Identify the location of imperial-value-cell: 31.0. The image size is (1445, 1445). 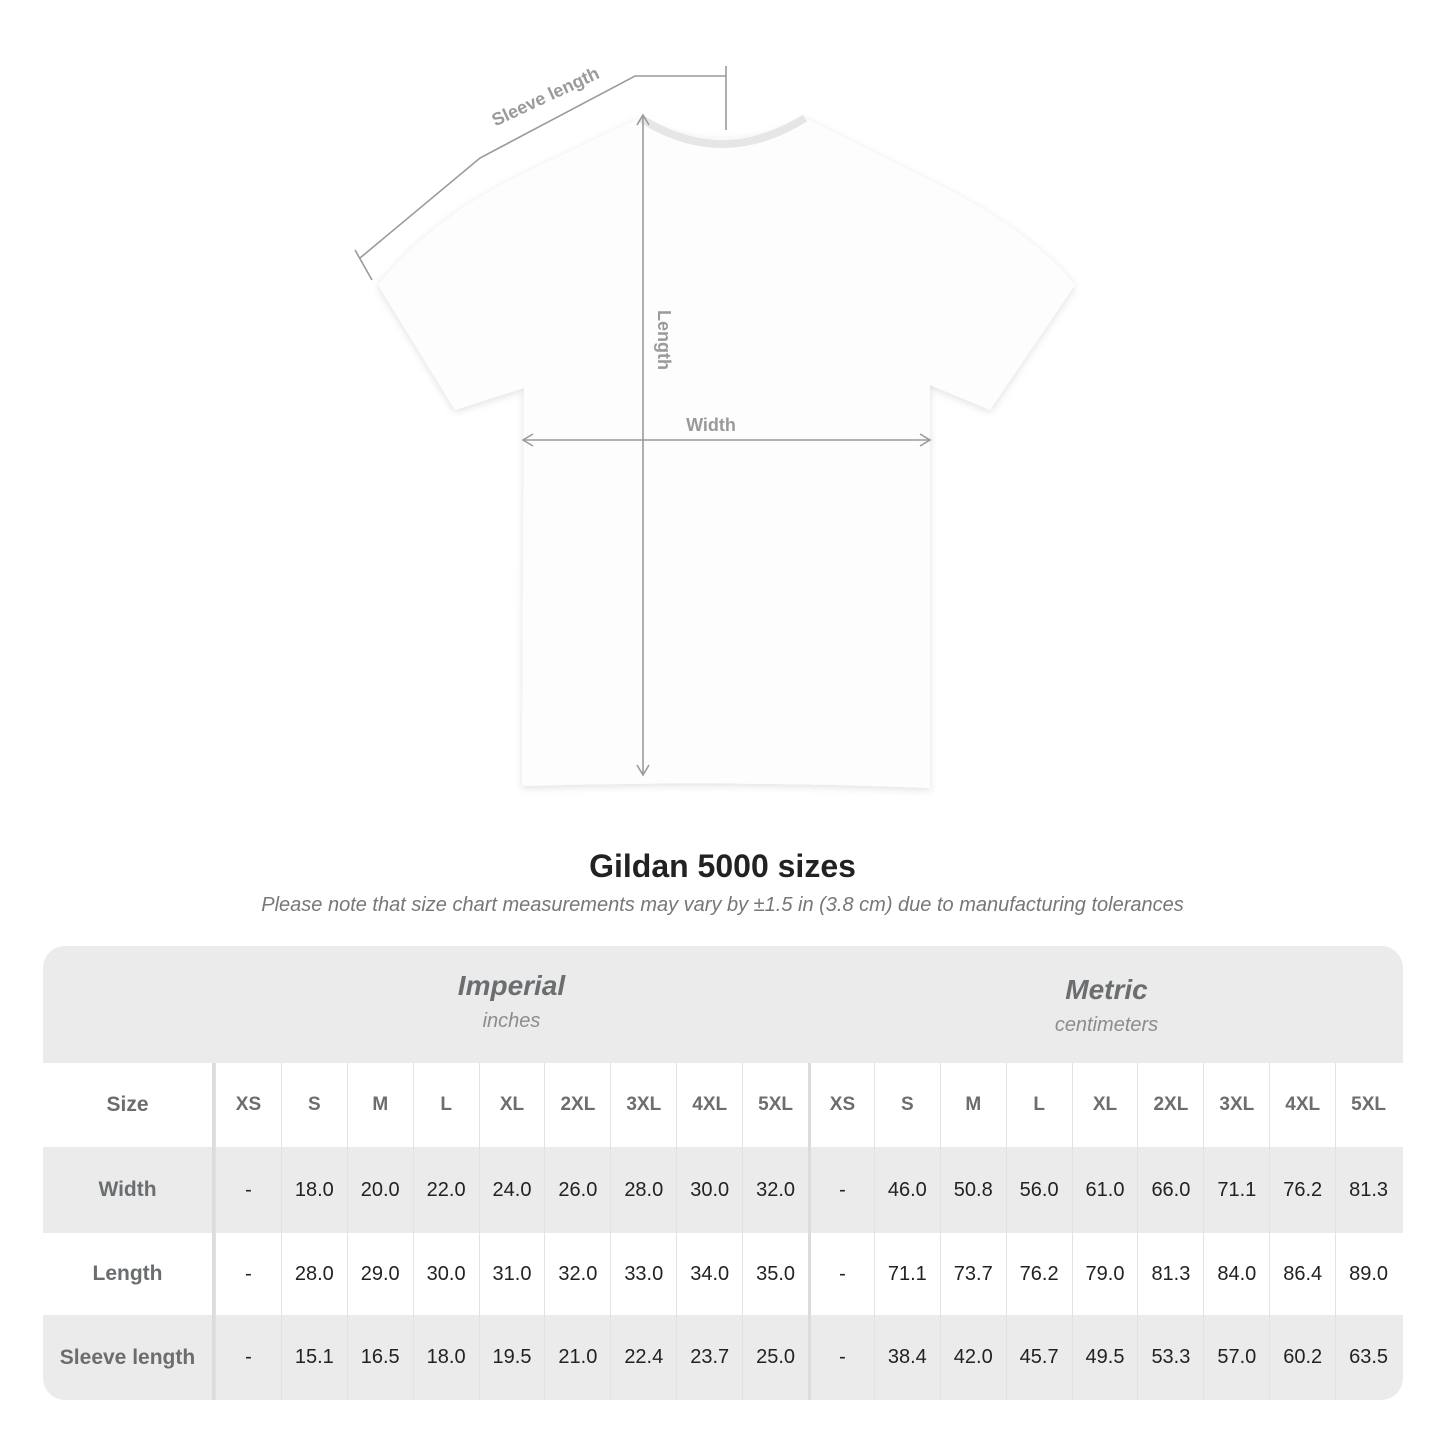
(511, 1274).